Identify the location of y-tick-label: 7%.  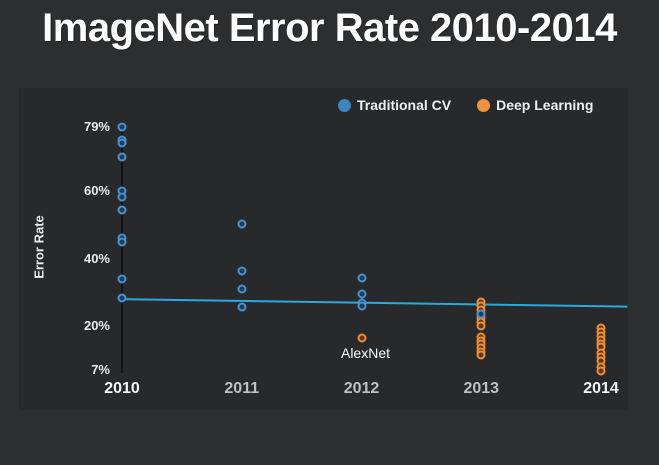
(100, 370).